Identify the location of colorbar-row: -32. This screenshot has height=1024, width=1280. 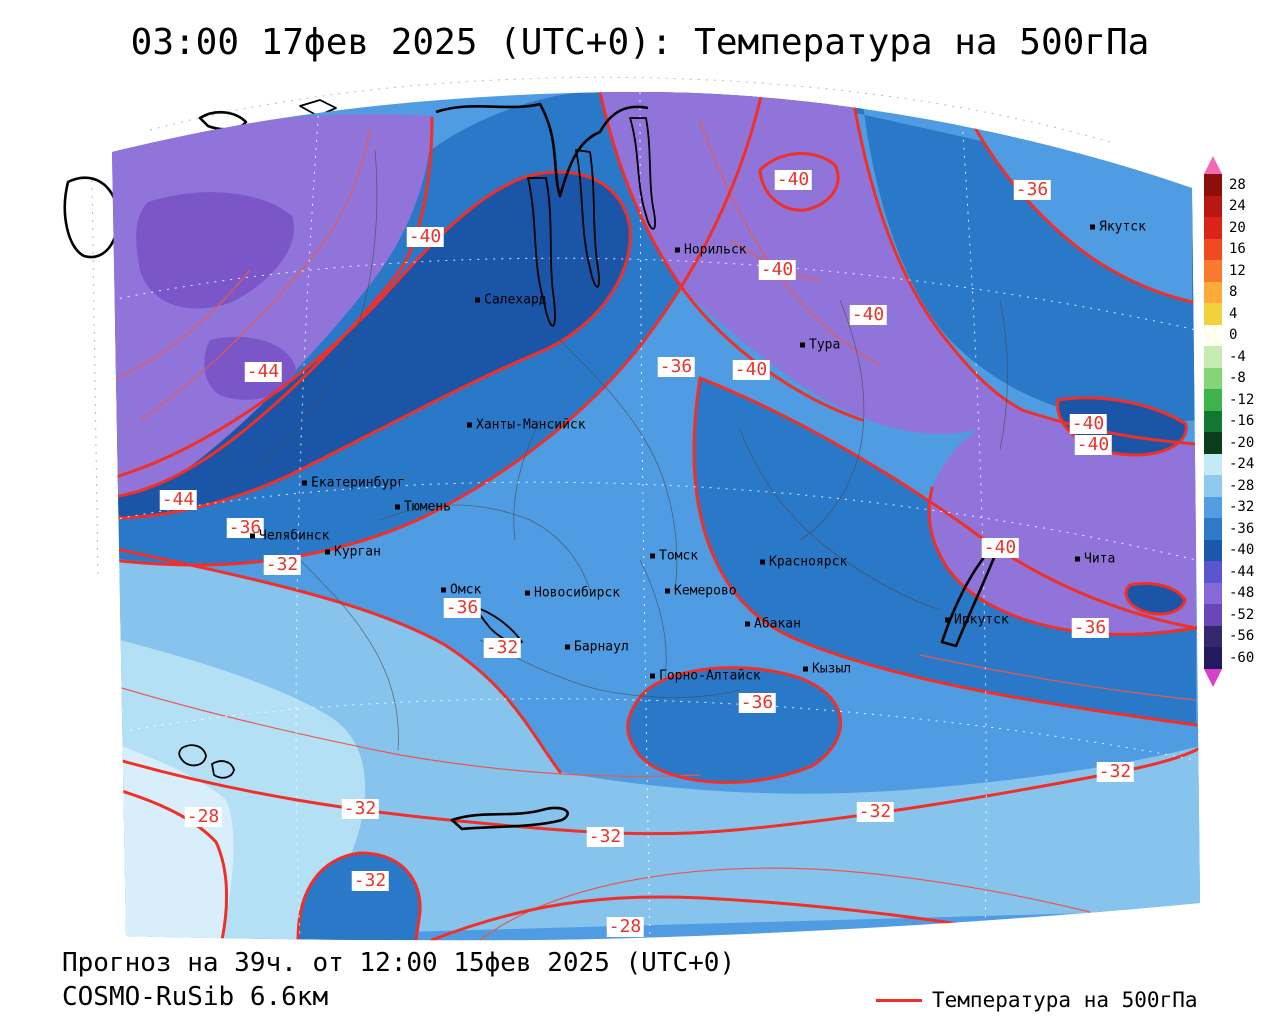
(1241, 507).